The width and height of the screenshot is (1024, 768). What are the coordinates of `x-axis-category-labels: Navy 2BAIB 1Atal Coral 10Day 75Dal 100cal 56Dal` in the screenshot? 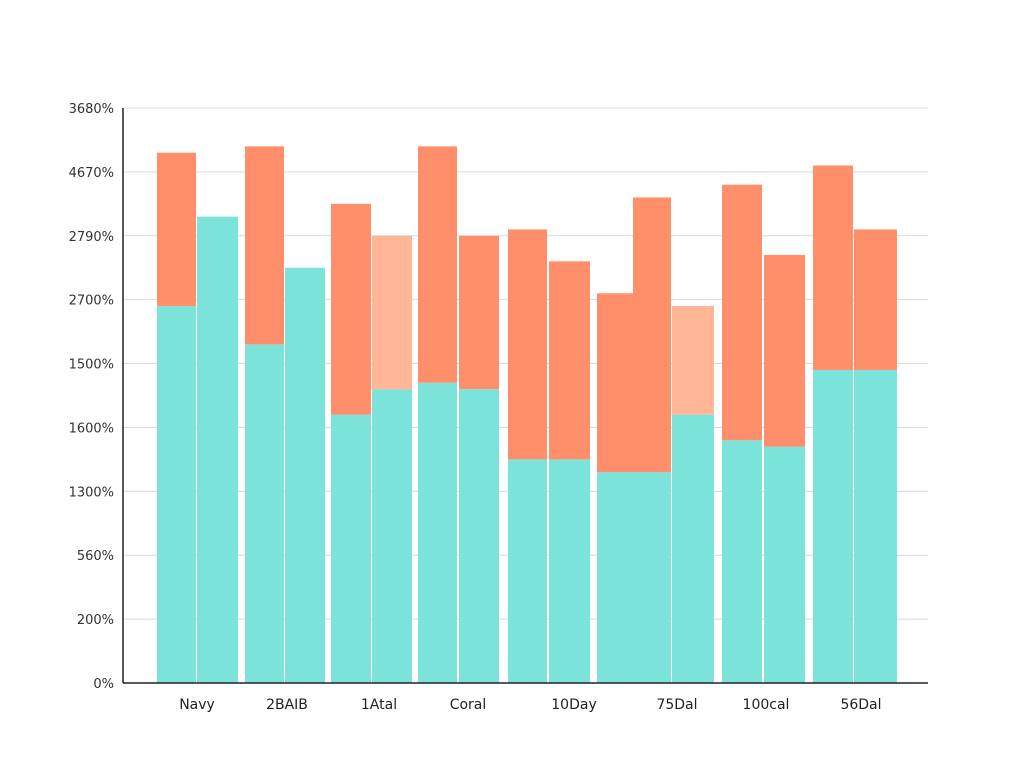 It's located at (530, 705).